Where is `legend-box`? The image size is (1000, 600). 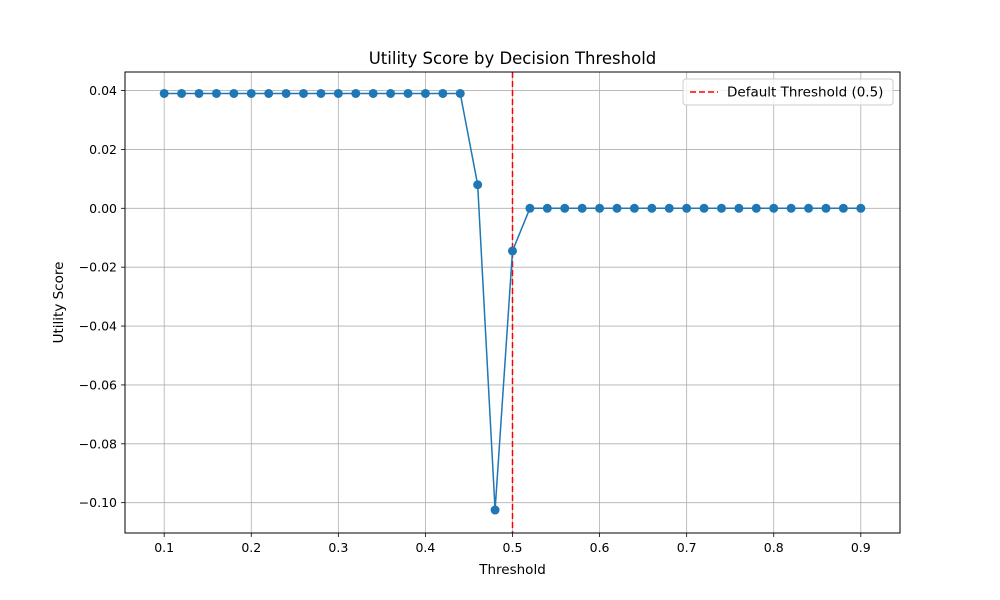
legend-box is located at coordinates (788, 92).